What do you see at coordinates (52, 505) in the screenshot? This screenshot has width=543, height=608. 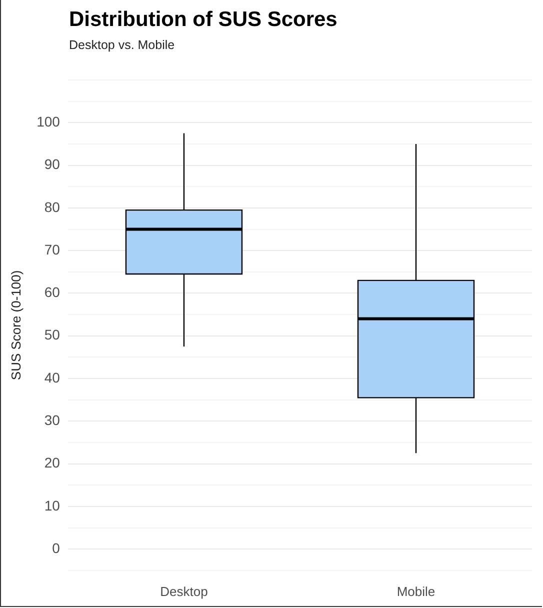 I see `y-tick-label: 10` at bounding box center [52, 505].